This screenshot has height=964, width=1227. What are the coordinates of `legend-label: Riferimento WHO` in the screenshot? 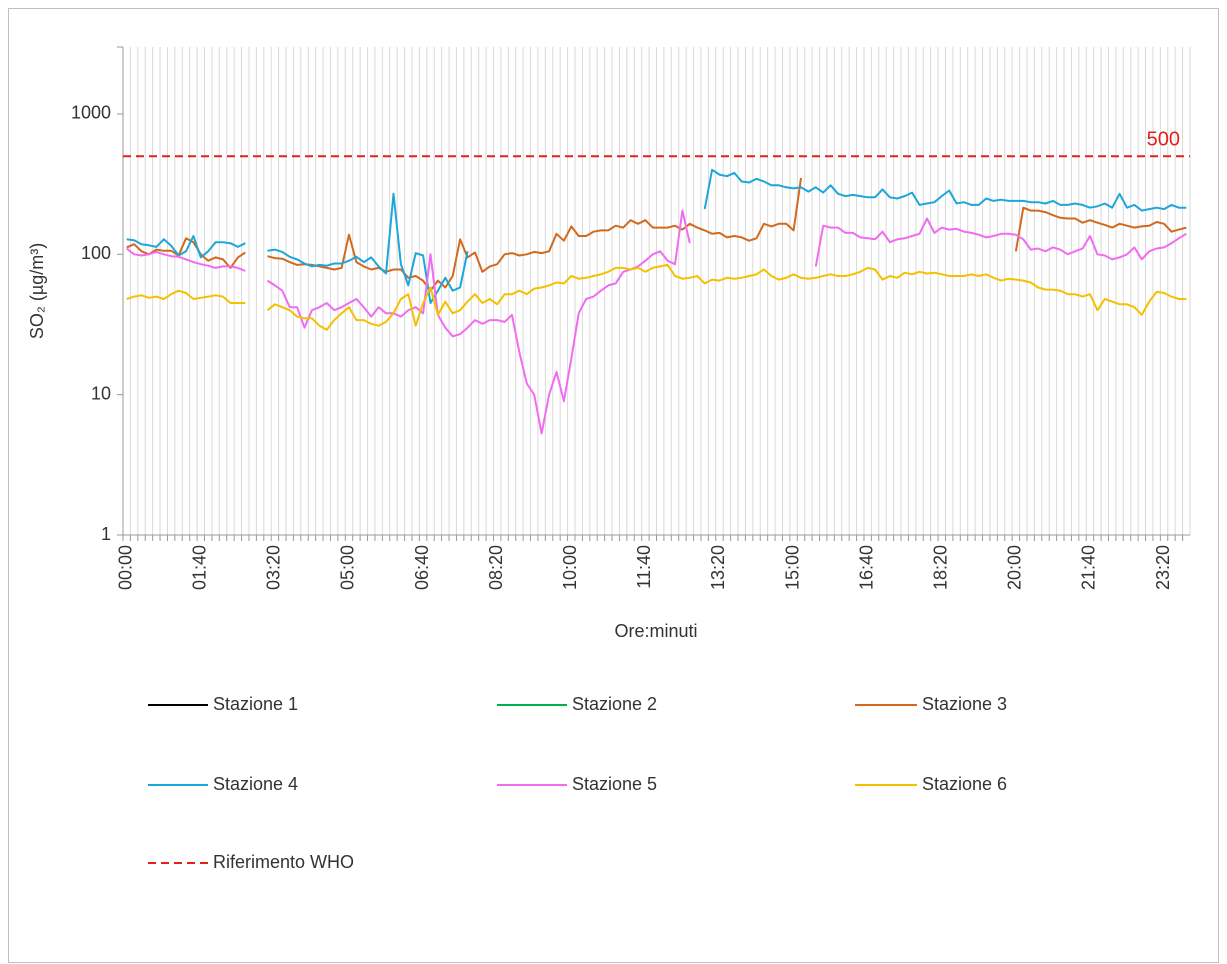 It's located at (283, 862).